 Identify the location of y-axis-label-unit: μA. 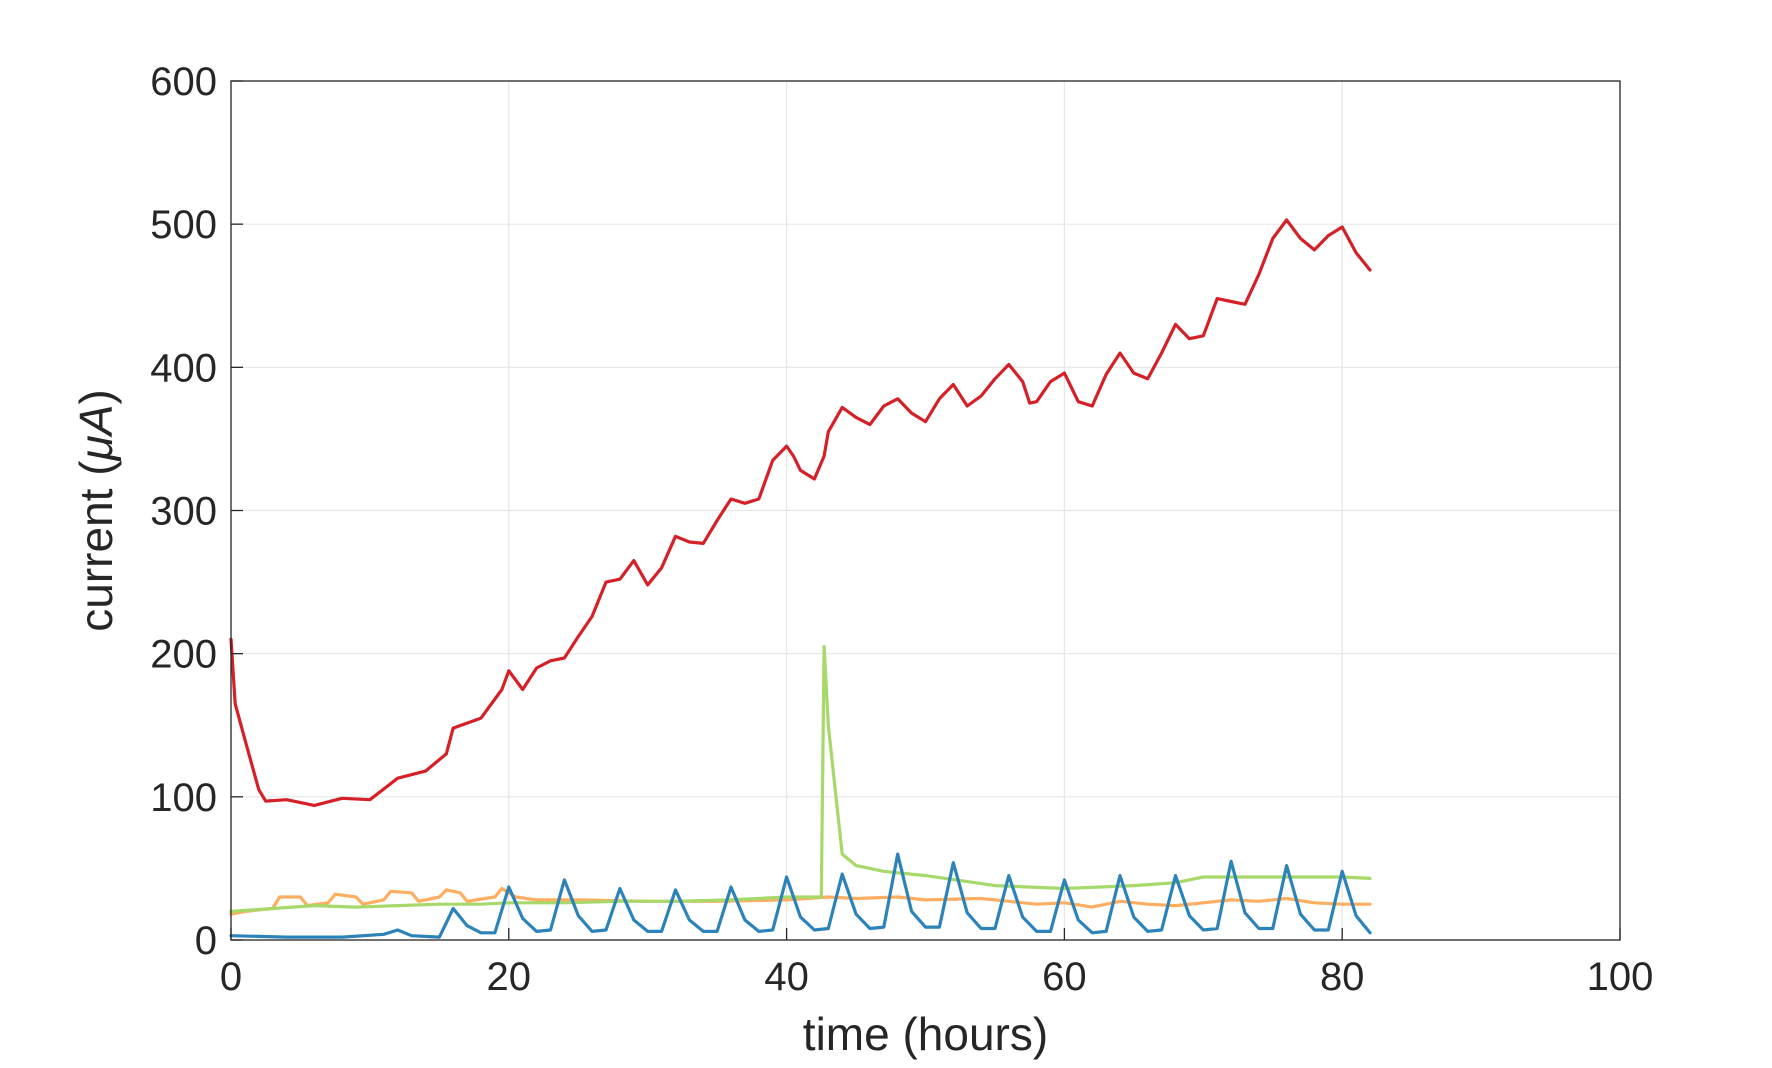
(96, 433).